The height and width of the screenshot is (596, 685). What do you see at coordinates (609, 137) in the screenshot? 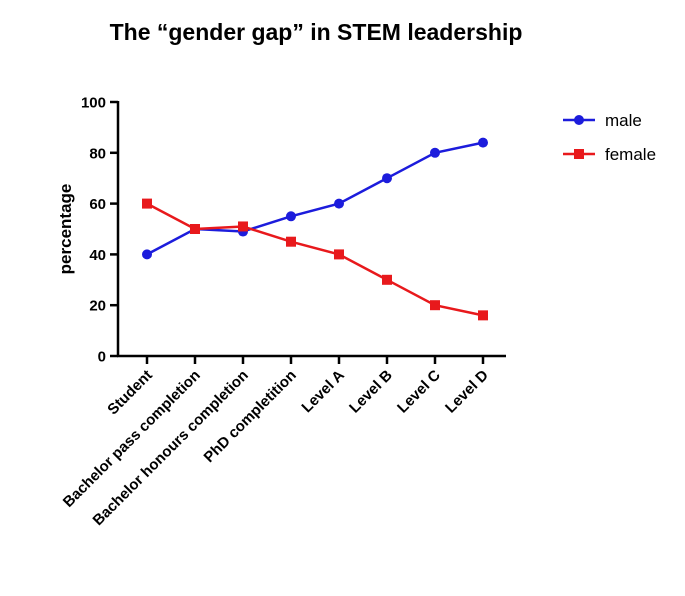
I see `legend: male female` at bounding box center [609, 137].